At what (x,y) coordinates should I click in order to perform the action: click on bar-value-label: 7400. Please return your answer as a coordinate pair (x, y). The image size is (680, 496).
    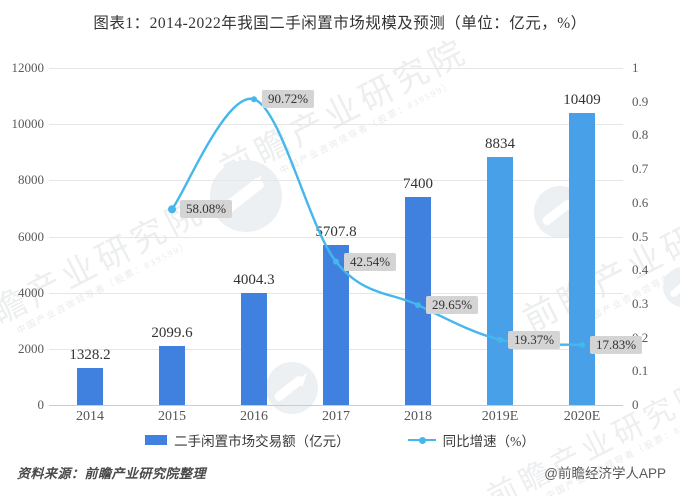
    Looking at the image, I should click on (418, 184).